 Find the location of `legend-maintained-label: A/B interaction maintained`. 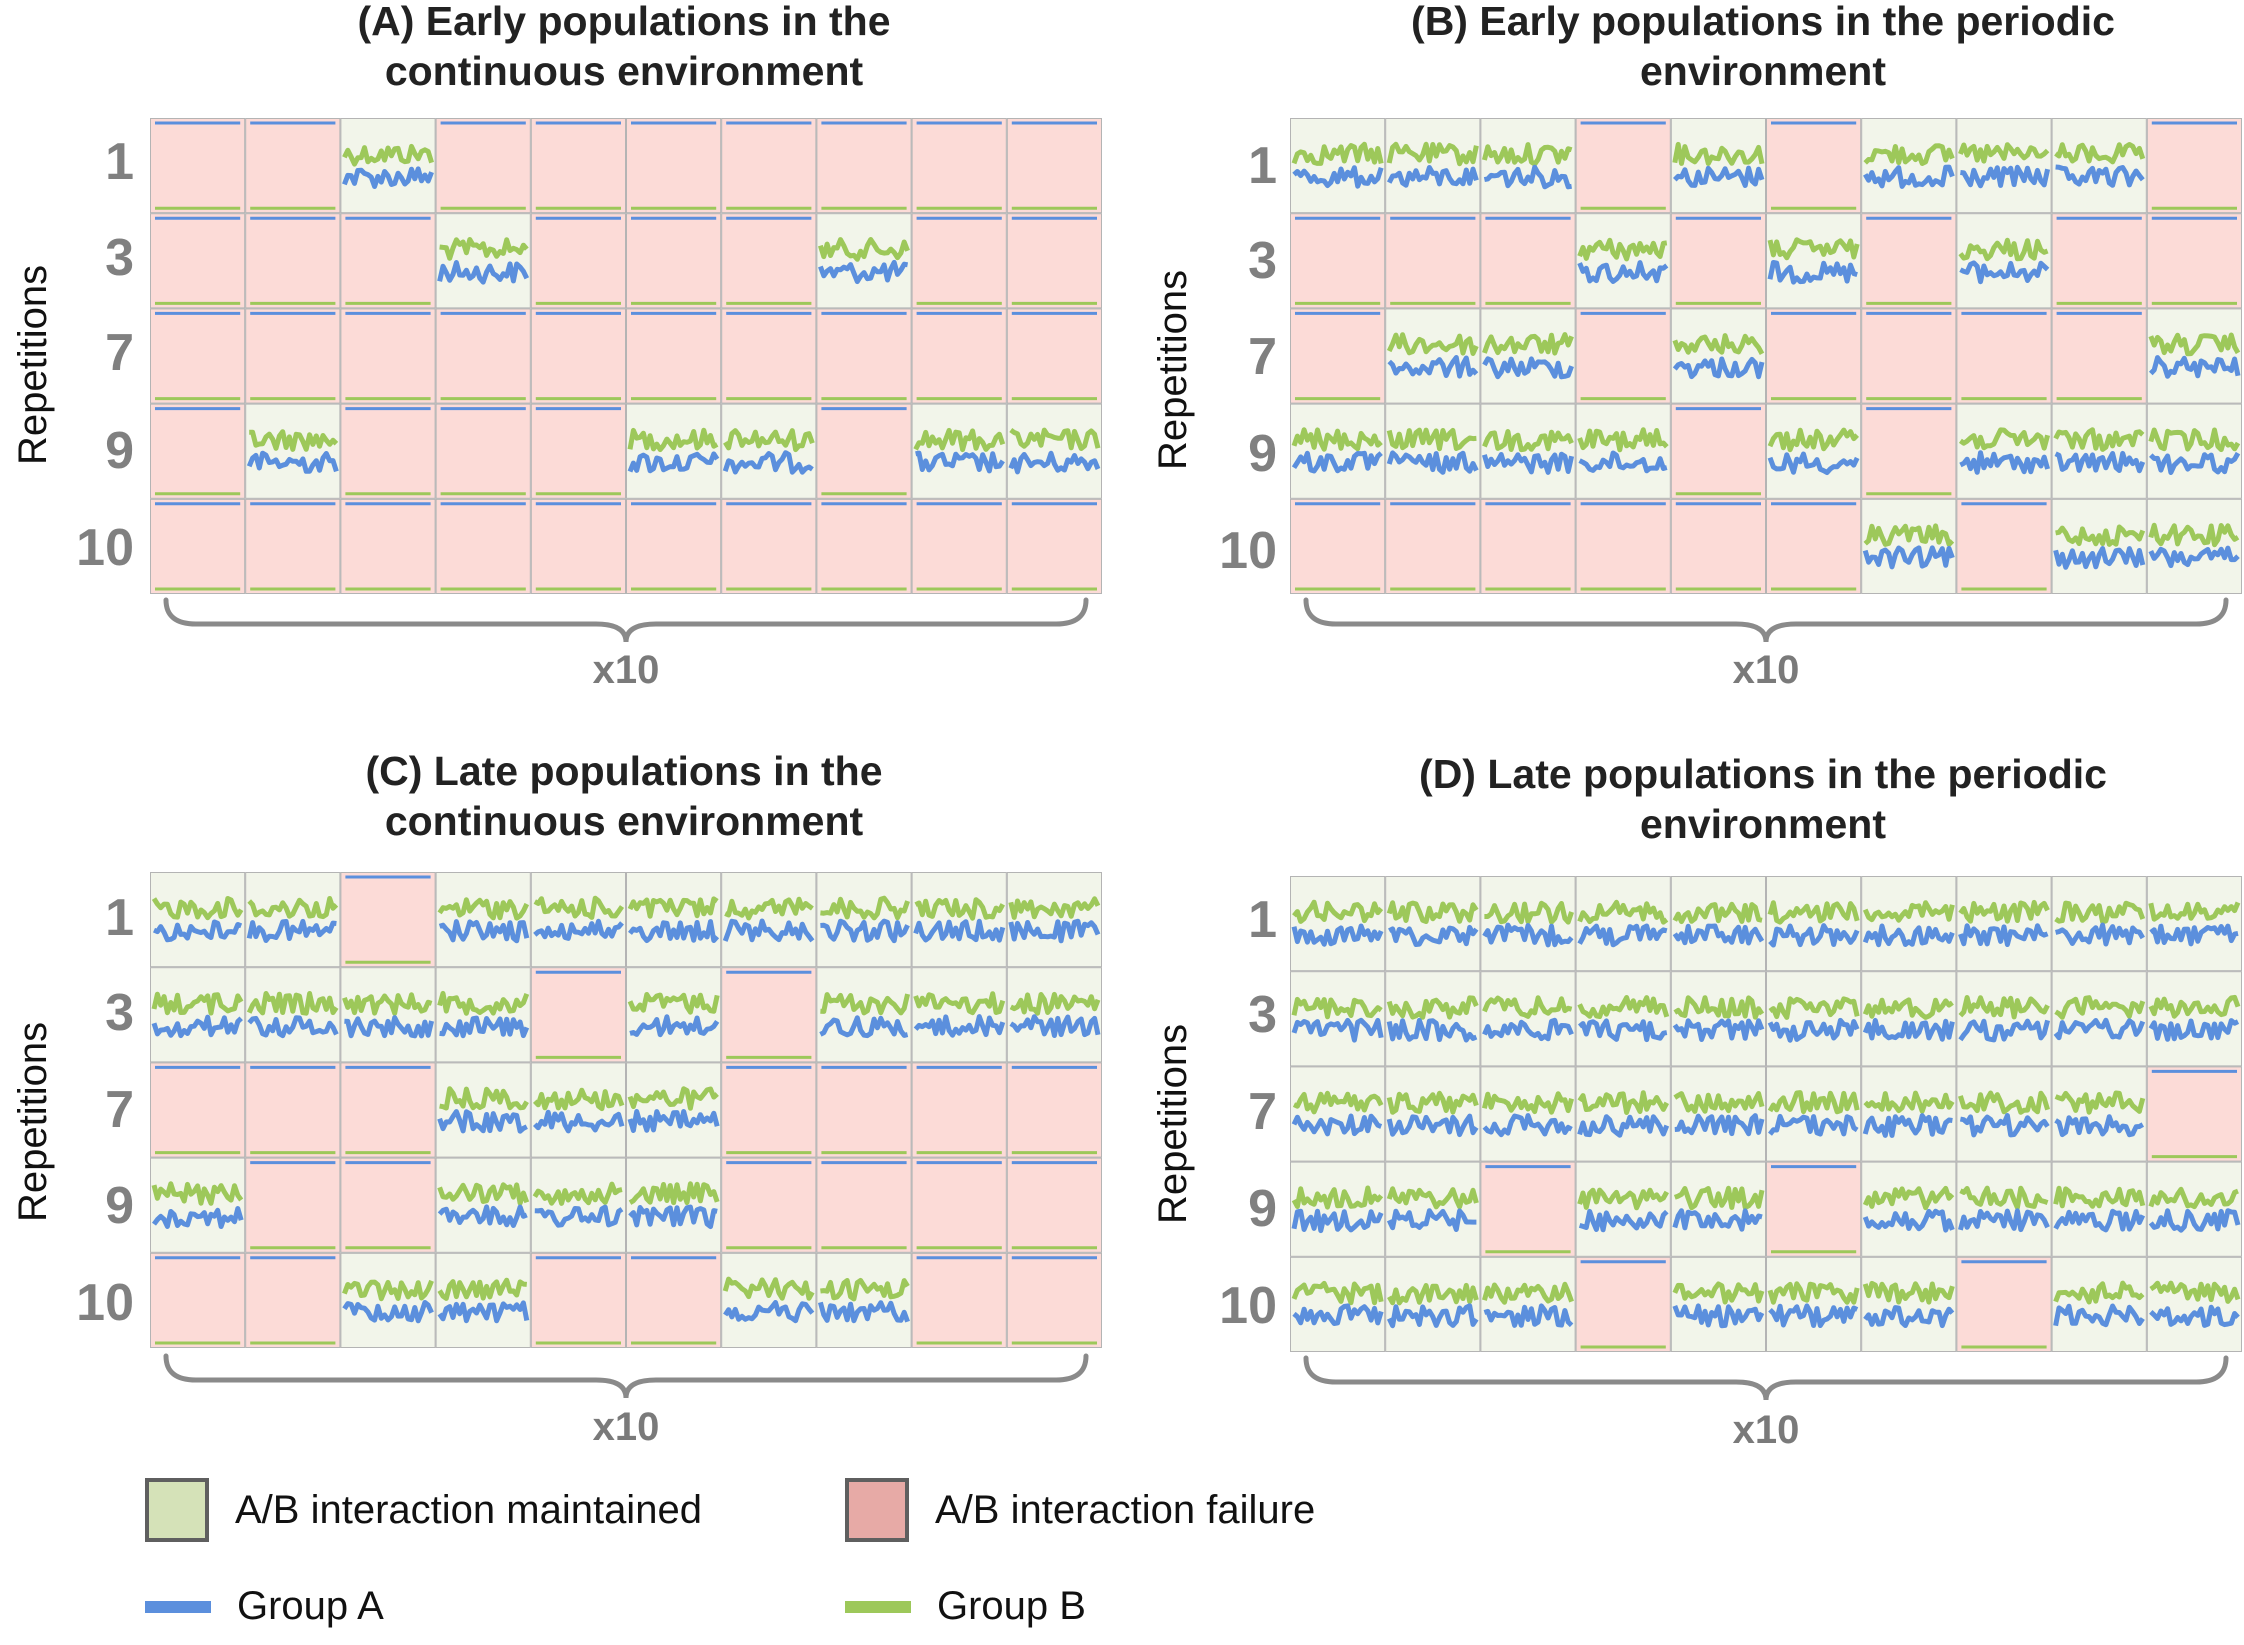

legend-maintained-label: A/B interaction maintained is located at coordinates (468, 1509).